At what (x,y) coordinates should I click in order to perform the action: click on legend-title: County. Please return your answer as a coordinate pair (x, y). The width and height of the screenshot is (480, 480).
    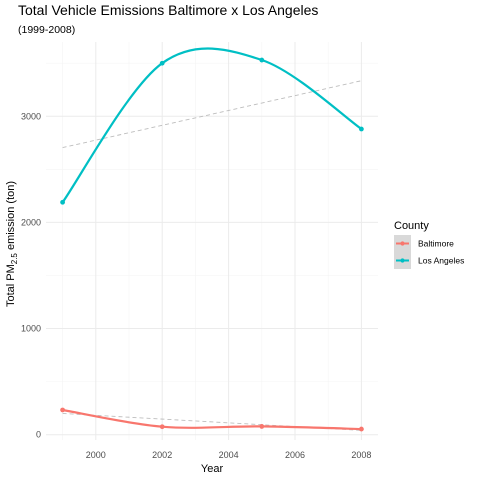
    Looking at the image, I should click on (411, 226).